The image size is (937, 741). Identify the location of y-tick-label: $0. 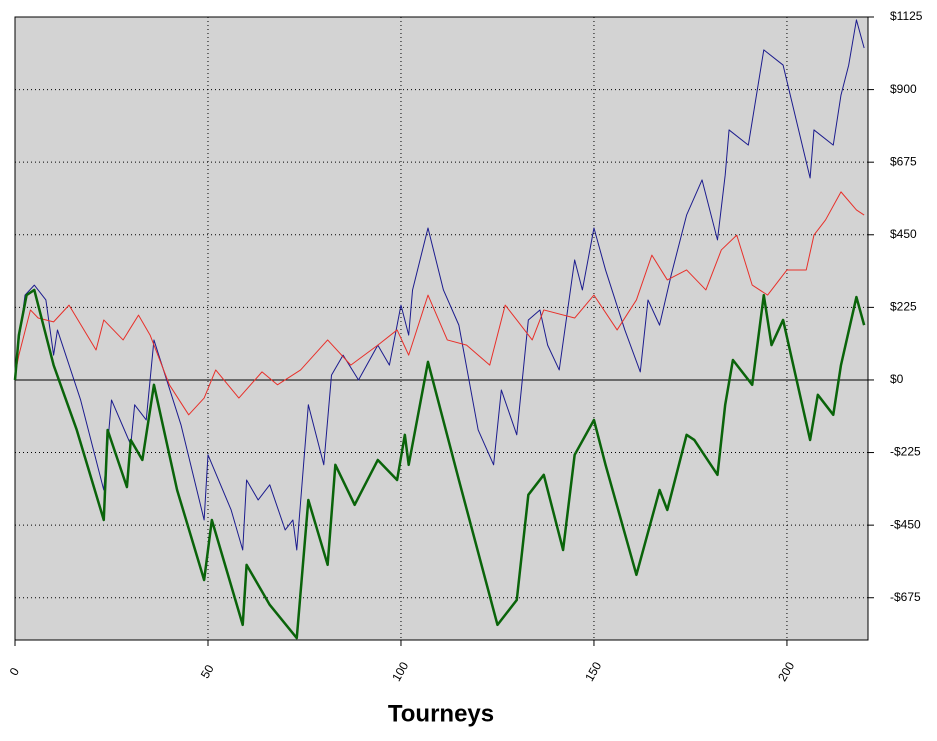
(897, 379).